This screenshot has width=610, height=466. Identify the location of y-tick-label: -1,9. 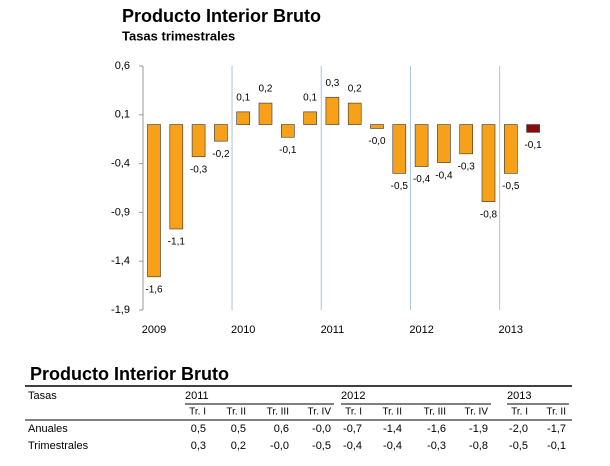
(120, 310).